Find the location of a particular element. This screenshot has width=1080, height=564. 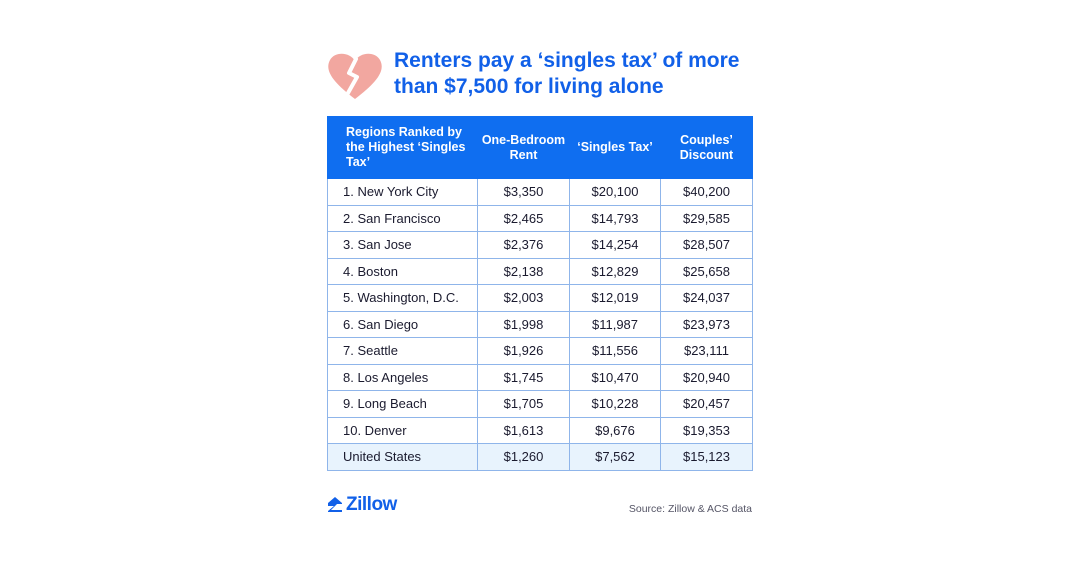

cell-couples-discount: $40,200 is located at coordinates (706, 192).